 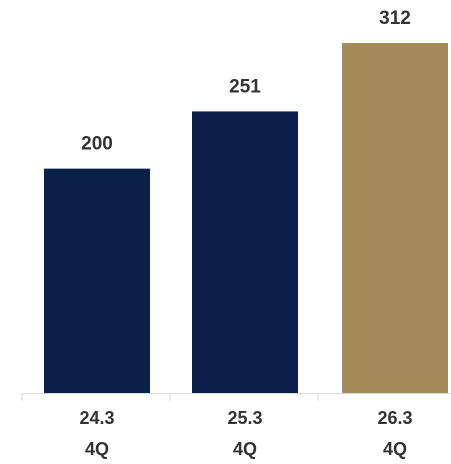 I want to click on x-tick-label-2-1: 4Q, so click(x=395, y=449).